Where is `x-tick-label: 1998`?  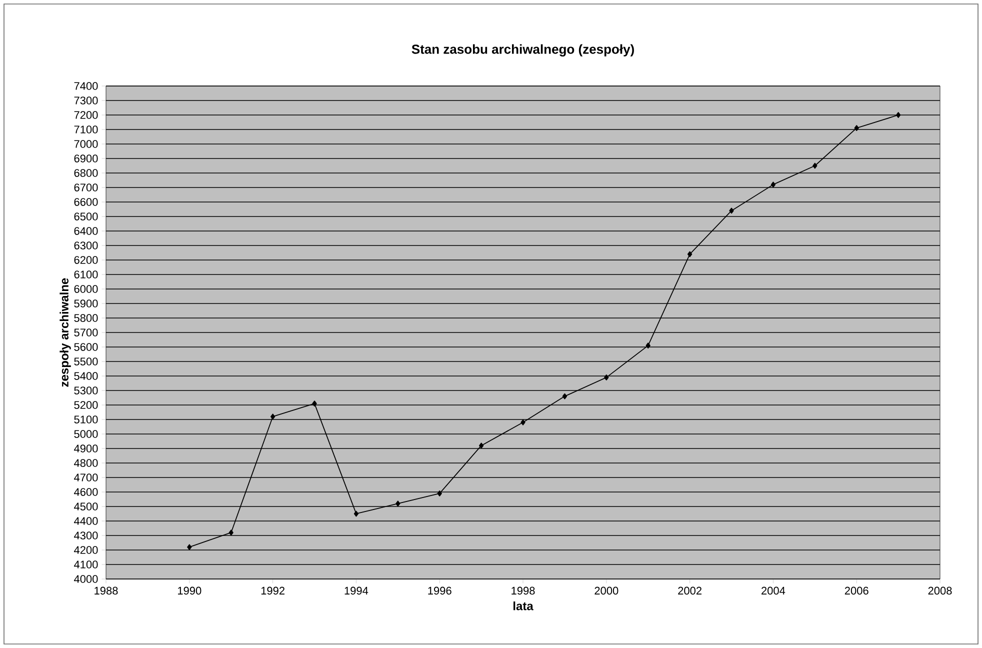 x-tick-label: 1998 is located at coordinates (523, 590).